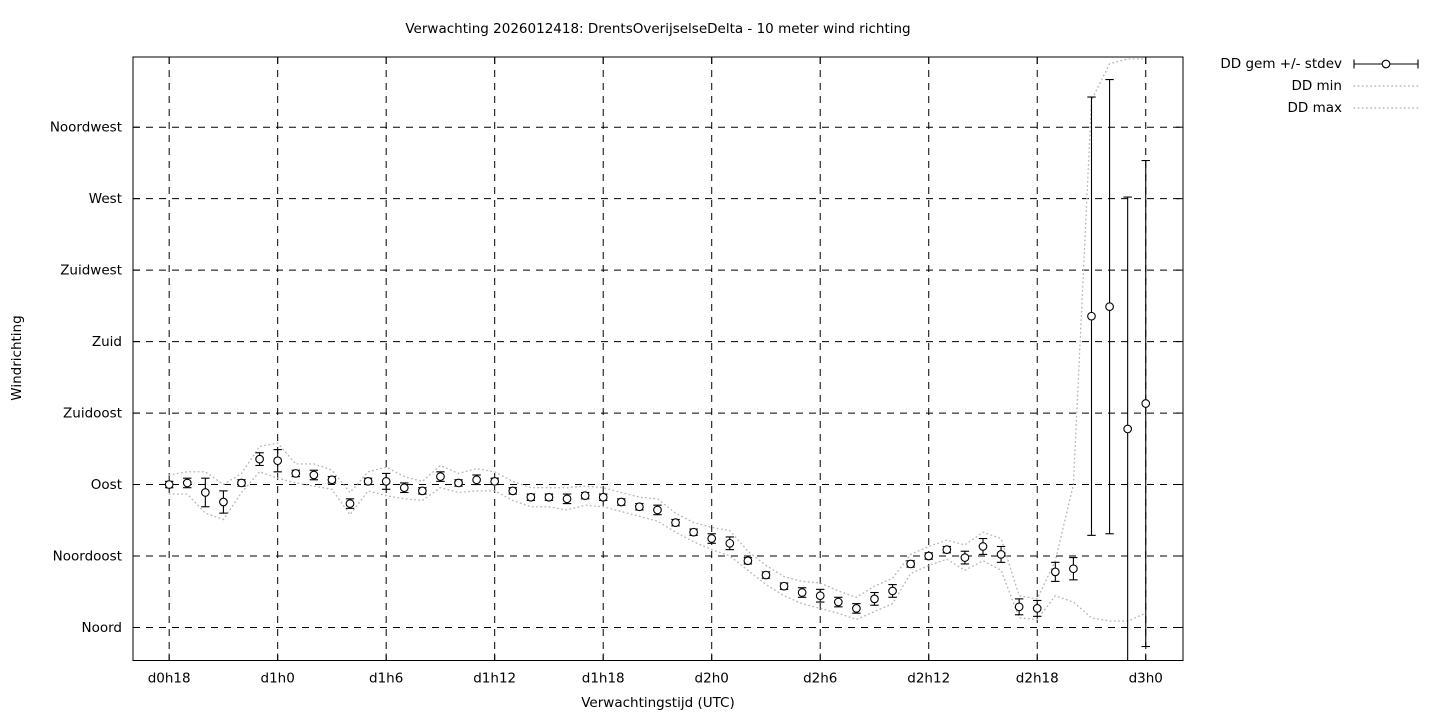  I want to click on y-tick-label: Noordoost, so click(87, 556).